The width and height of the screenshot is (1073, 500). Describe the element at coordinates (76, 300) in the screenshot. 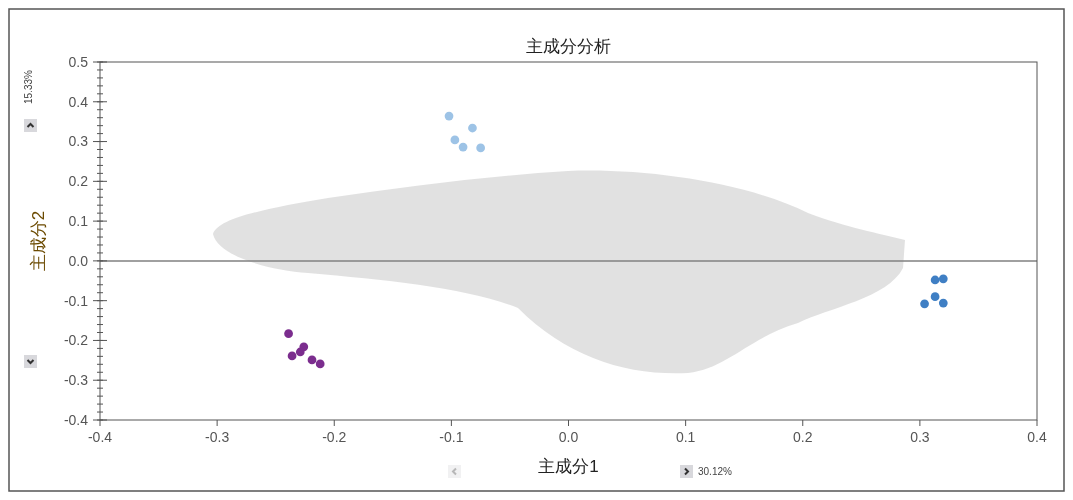

I see `y-tick-label: -0.1` at that location.